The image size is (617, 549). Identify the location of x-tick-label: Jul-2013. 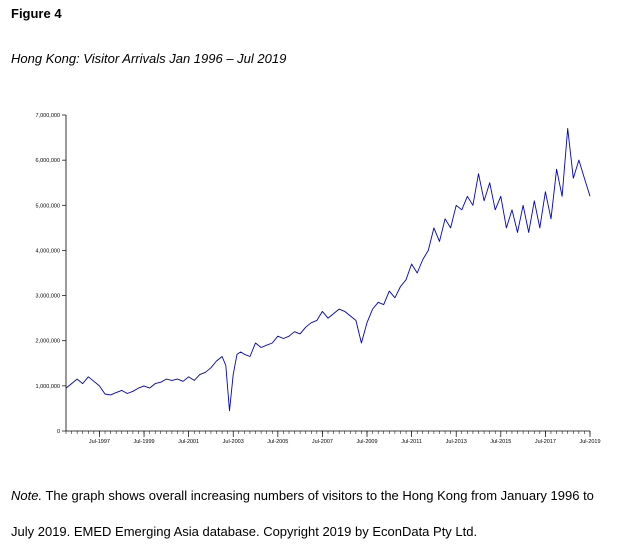
(456, 442).